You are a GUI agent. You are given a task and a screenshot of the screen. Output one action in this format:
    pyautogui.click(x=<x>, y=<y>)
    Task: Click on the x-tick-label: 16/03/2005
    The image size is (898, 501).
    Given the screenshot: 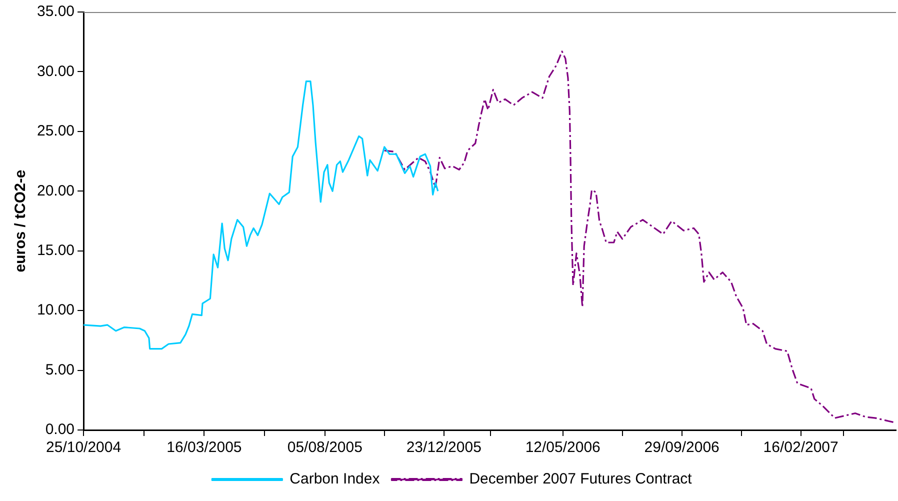 What is the action you would take?
    pyautogui.click(x=204, y=447)
    